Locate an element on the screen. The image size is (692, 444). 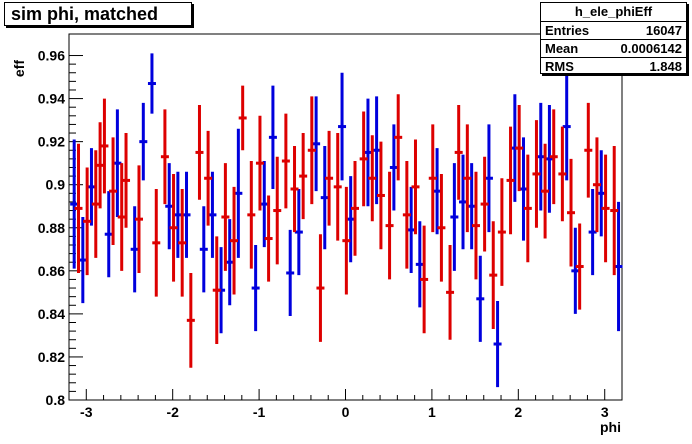
x-tick-label: -2 is located at coordinates (172, 412).